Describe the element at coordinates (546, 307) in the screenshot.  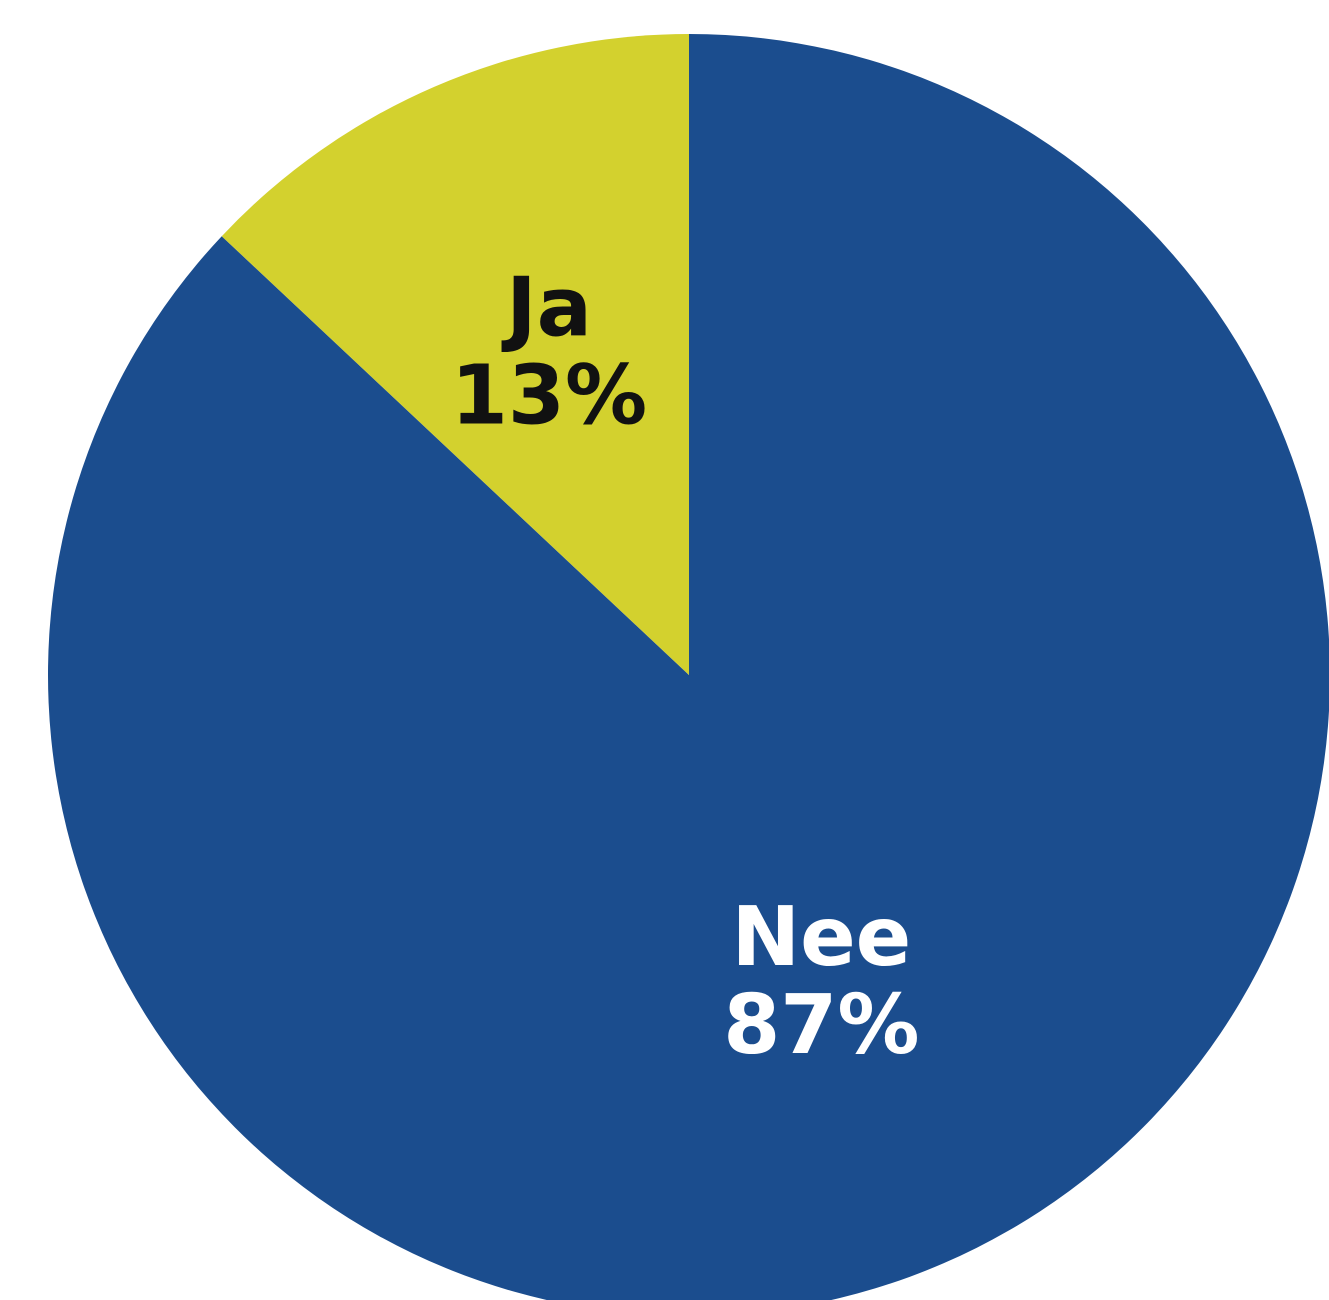
I see `slice-label-ja: Ja` at that location.